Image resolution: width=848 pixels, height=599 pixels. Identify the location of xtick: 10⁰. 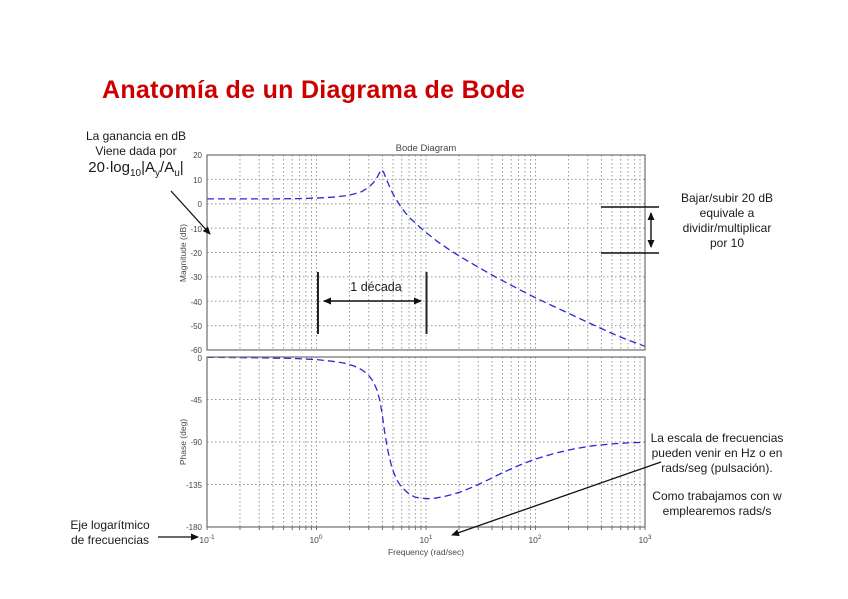
(315, 539).